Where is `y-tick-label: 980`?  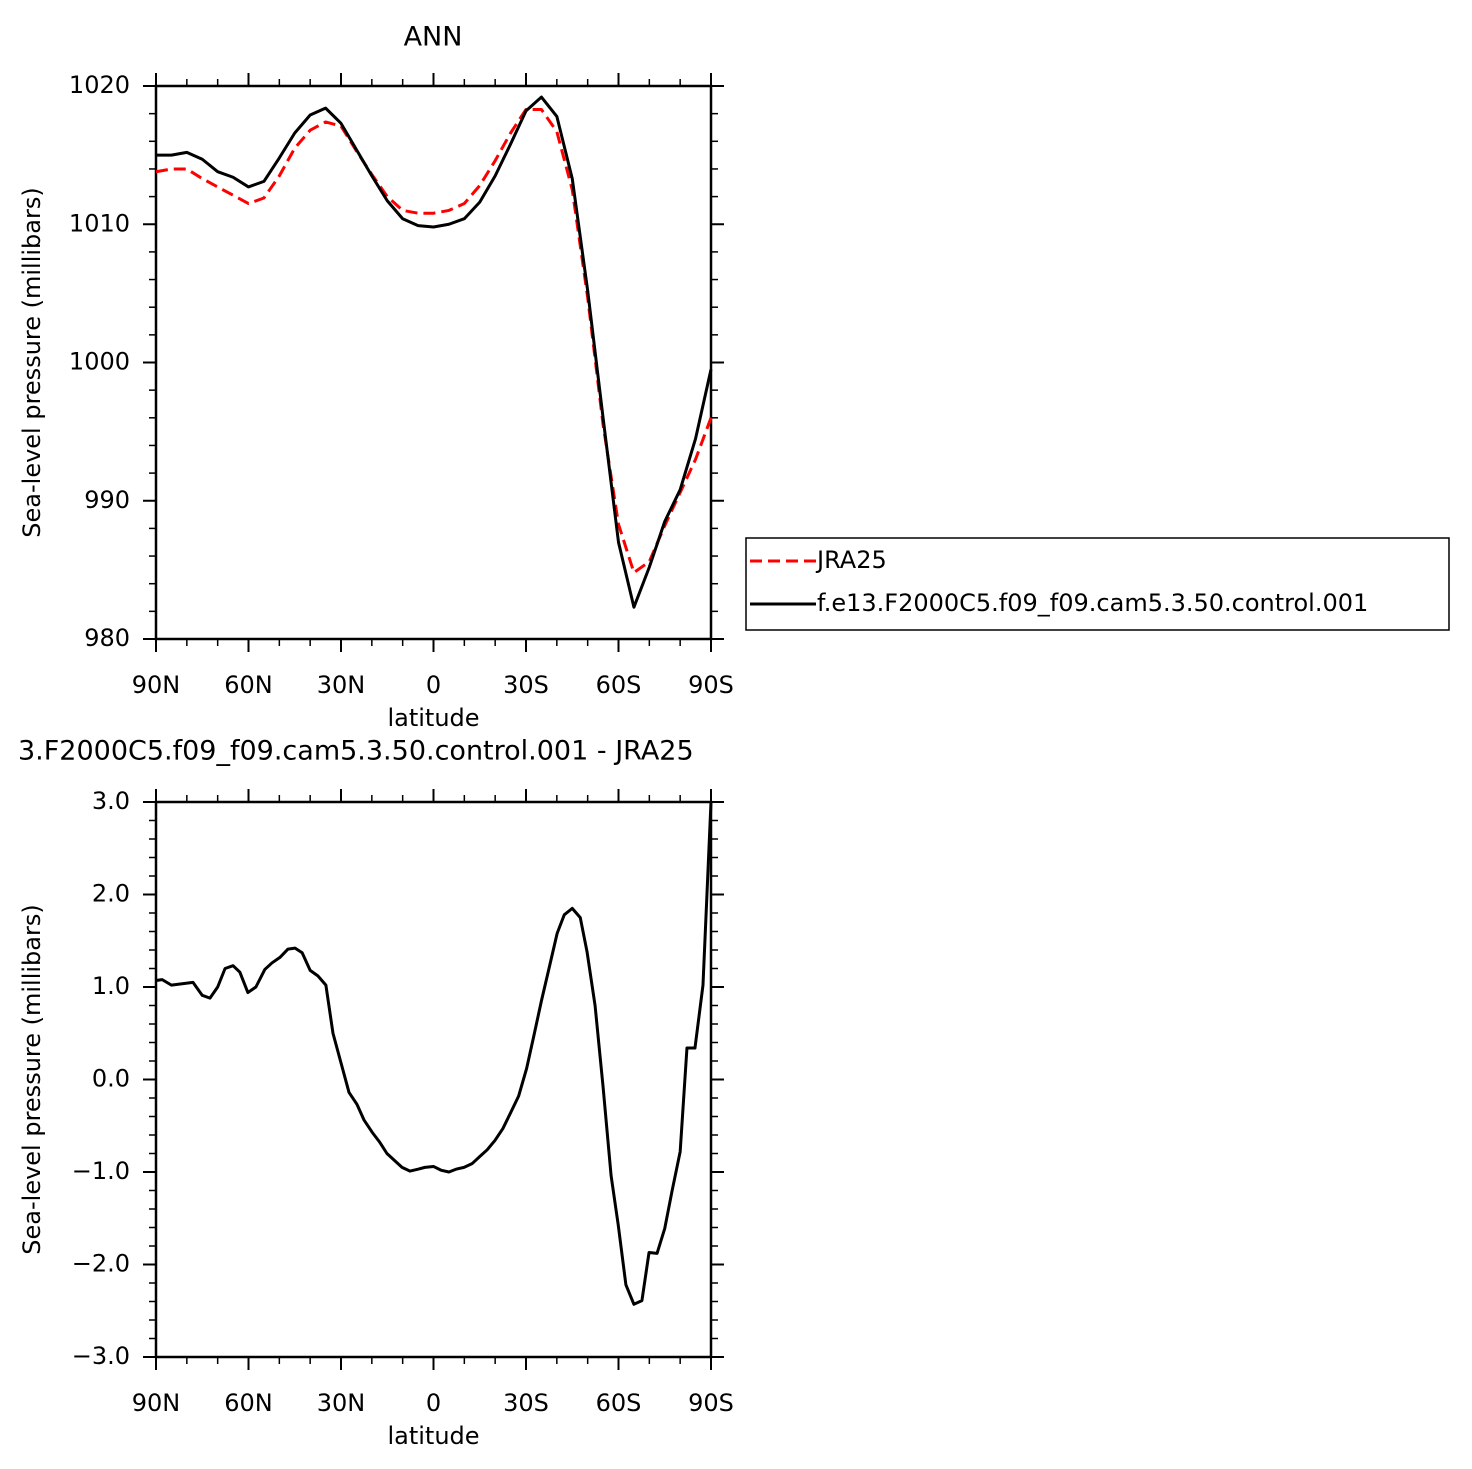 y-tick-label: 980 is located at coordinates (107, 638).